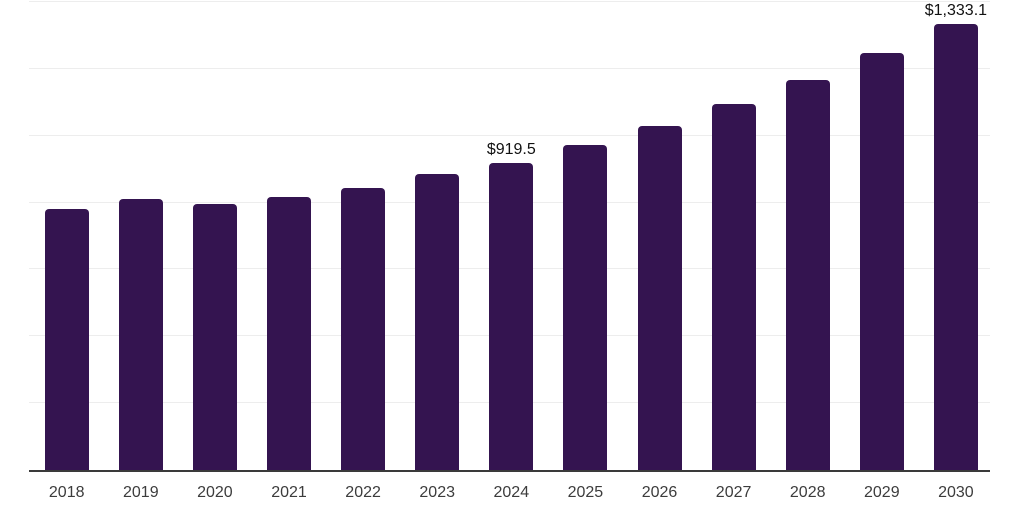 The width and height of the screenshot is (1024, 512). I want to click on bar-2022, so click(363, 328).